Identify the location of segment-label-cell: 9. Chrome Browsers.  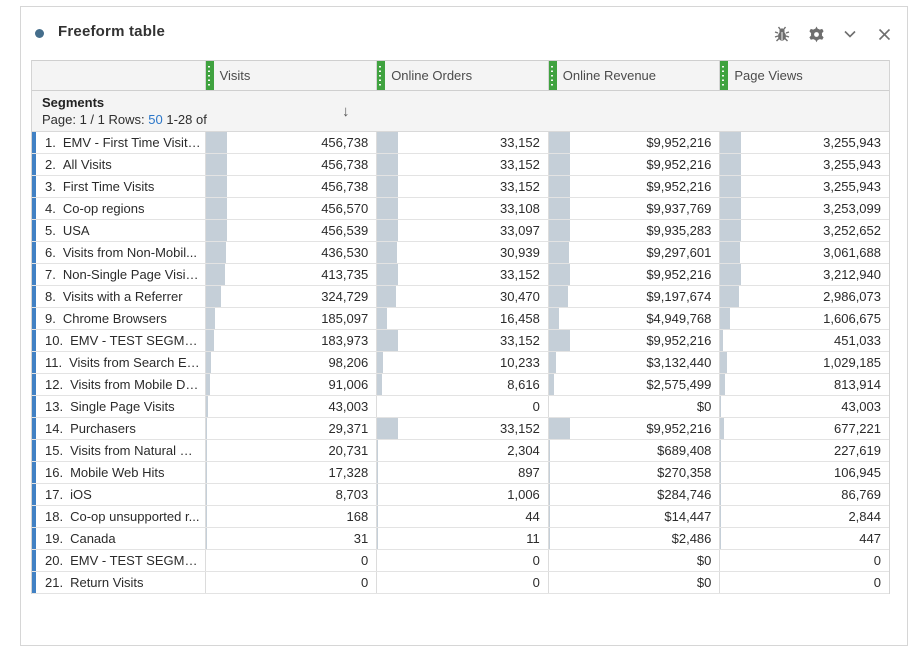
(118, 318).